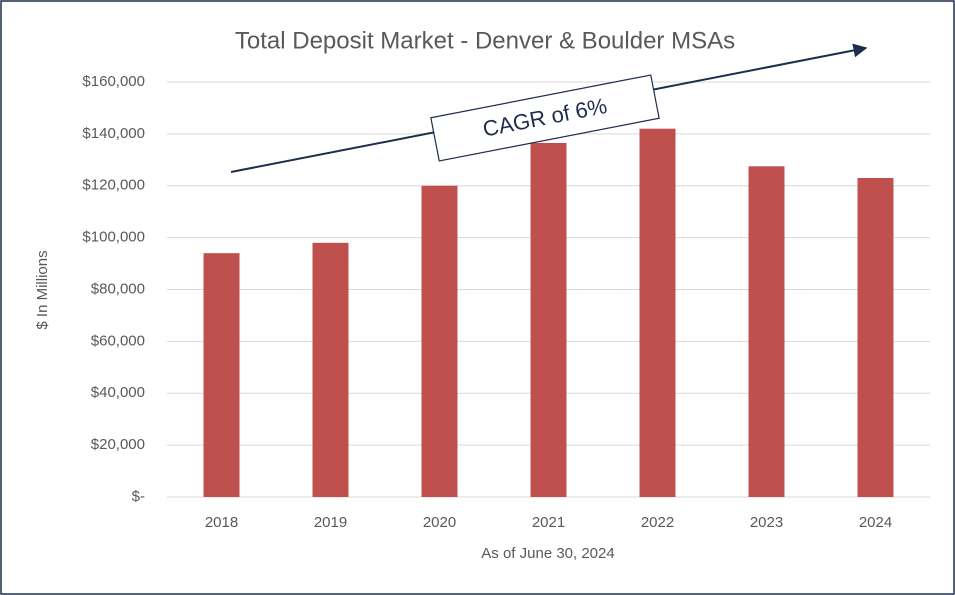  What do you see at coordinates (548, 522) in the screenshot?
I see `x-tick-label: 2021` at bounding box center [548, 522].